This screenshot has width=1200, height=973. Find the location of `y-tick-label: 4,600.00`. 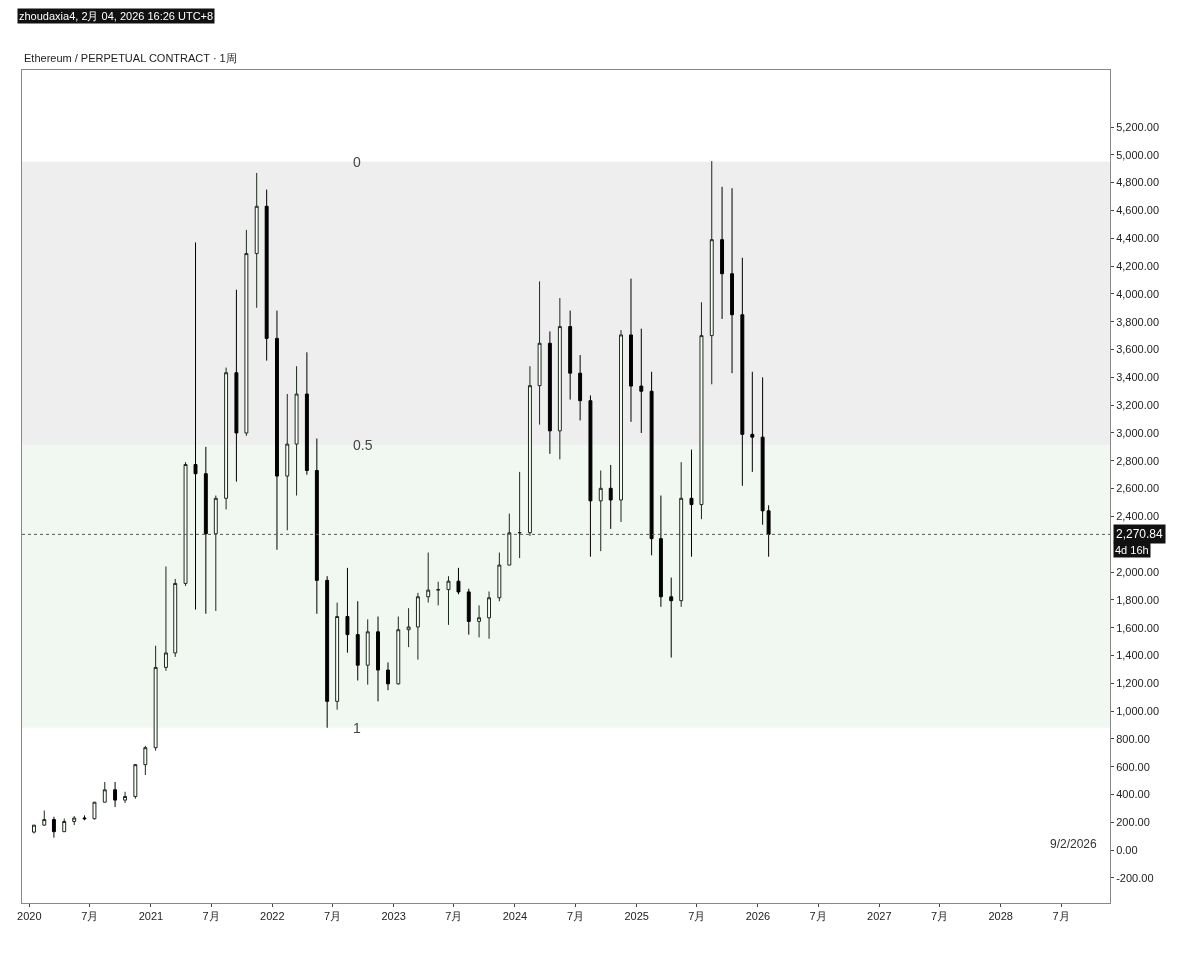

y-tick-label: 4,600.00 is located at coordinates (1138, 210).